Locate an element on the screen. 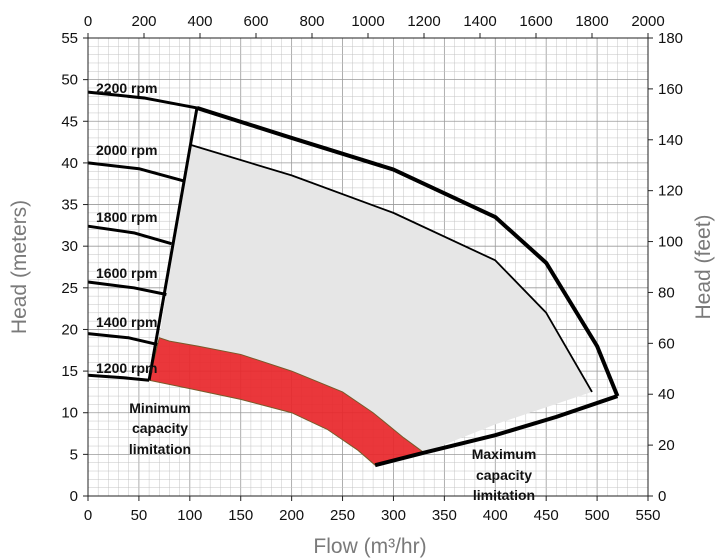 The height and width of the screenshot is (558, 720). y-tick-label: 15 is located at coordinates (69, 371).